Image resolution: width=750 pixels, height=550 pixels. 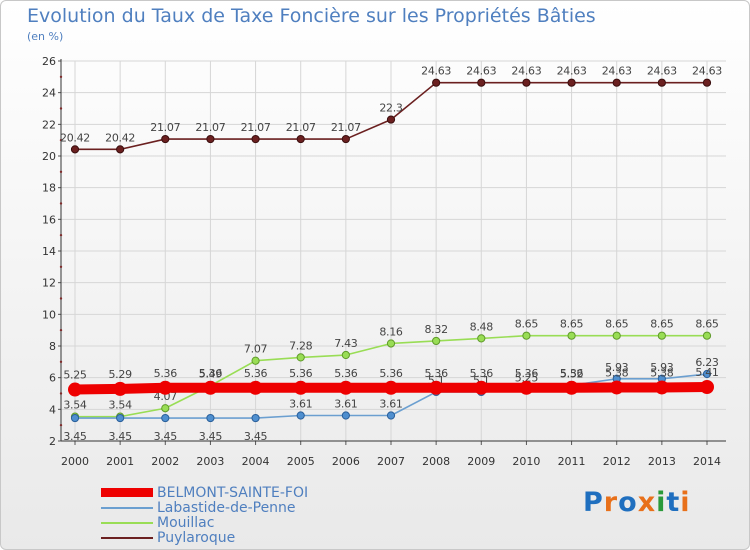 I want to click on data-label: 5.41, so click(x=706, y=372).